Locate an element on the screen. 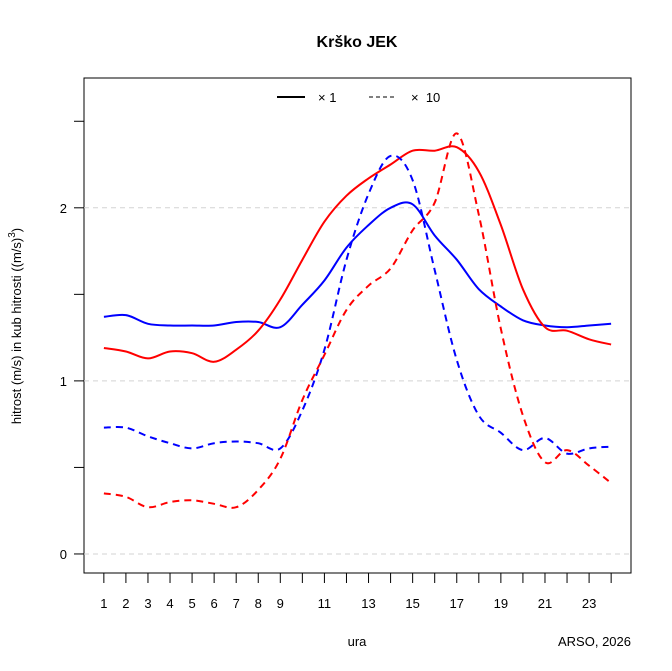 The image size is (672, 671). x-tick-label: 17 is located at coordinates (457, 603).